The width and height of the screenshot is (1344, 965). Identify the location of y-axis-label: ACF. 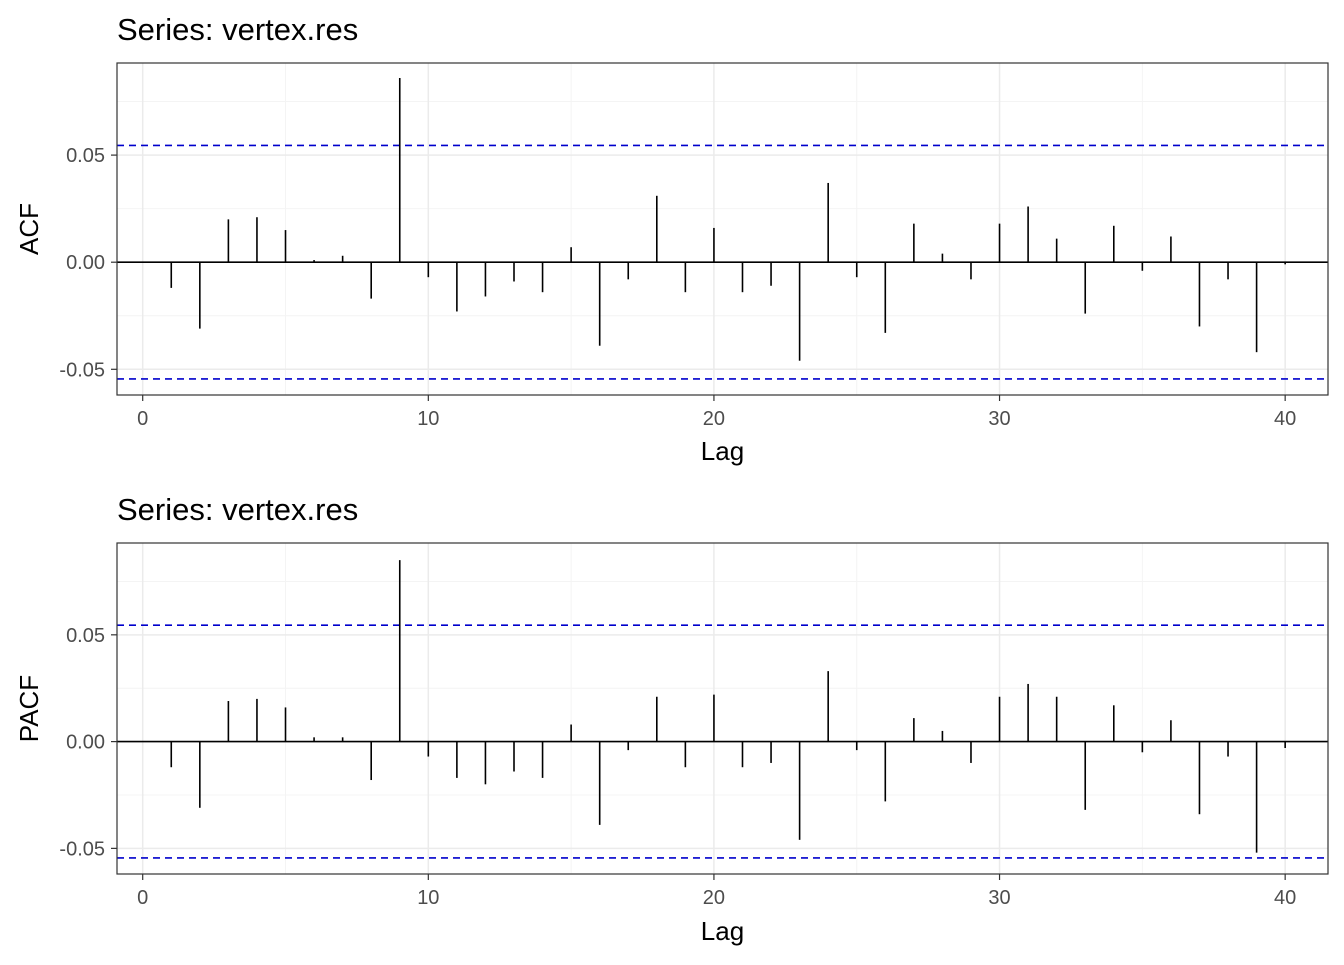
(29, 229).